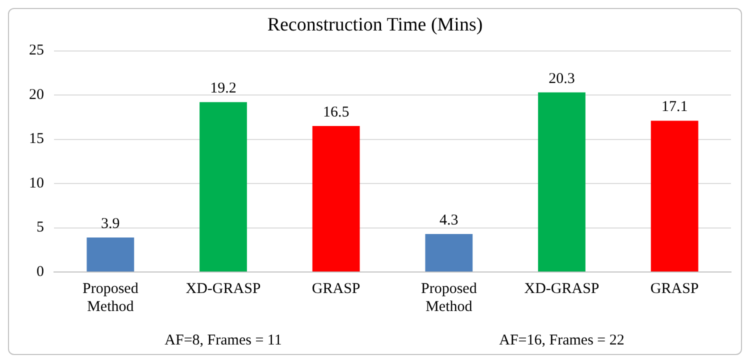 This screenshot has height=363, width=750. What do you see at coordinates (223, 88) in the screenshot?
I see `data-label: 19.2` at bounding box center [223, 88].